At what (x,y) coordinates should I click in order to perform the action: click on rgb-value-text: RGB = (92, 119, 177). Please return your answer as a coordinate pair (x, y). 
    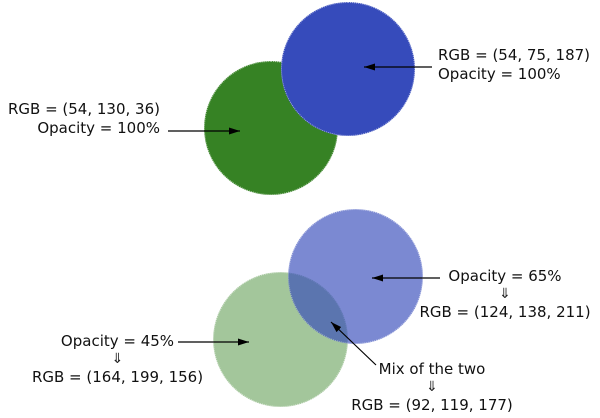
    Looking at the image, I should click on (432, 405).